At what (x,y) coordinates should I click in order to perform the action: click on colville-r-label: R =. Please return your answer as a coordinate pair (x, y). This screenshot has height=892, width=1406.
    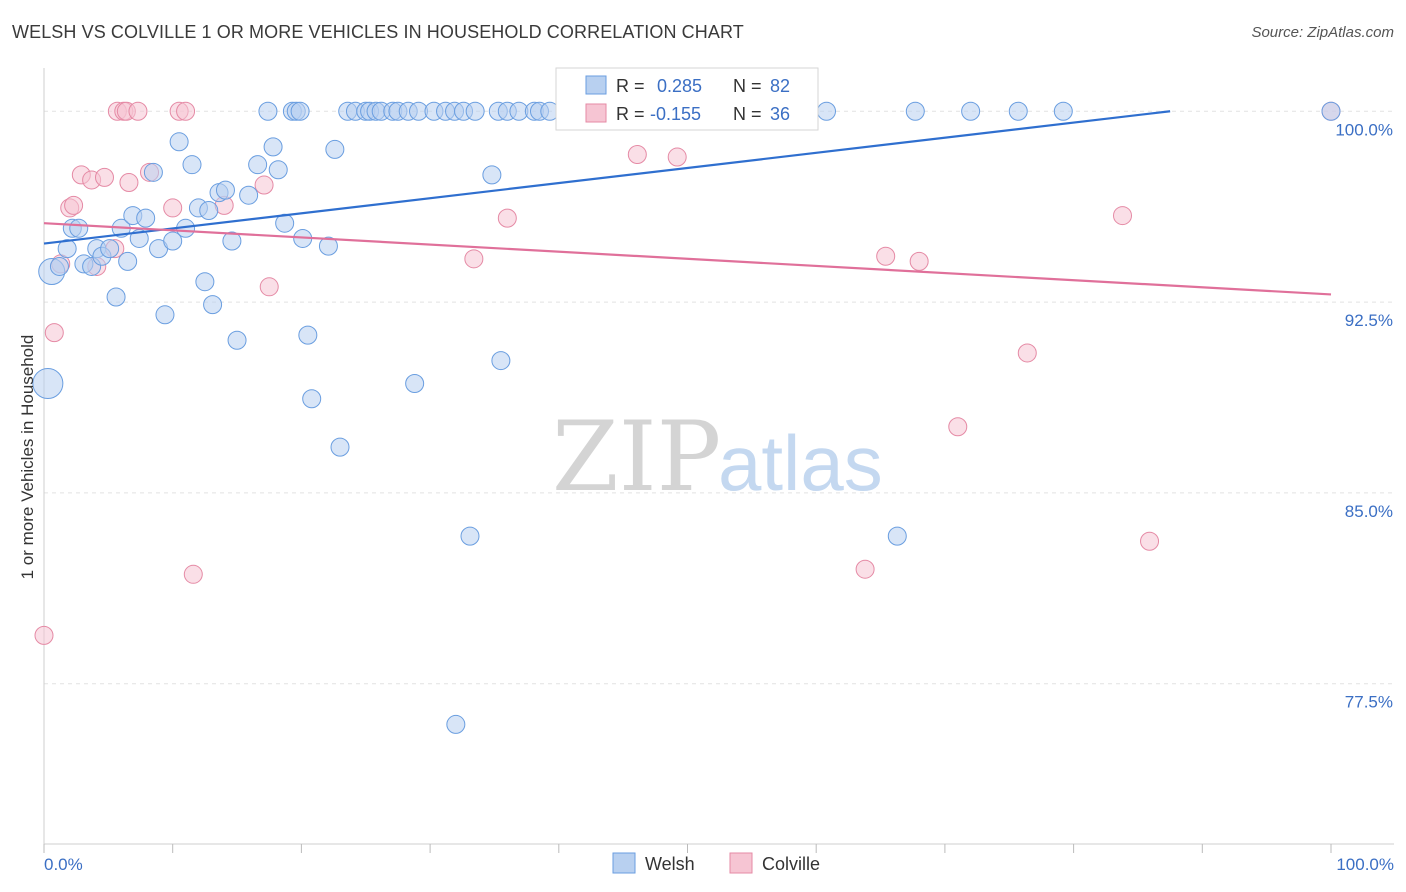
    Looking at the image, I should click on (630, 114).